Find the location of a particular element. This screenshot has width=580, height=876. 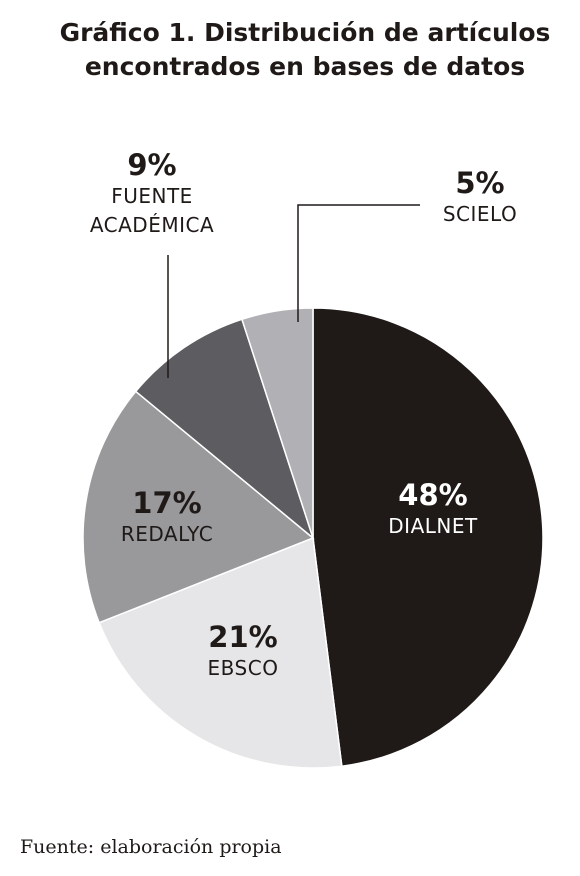

slice-label: 17% REDALYC is located at coordinates (167, 517).